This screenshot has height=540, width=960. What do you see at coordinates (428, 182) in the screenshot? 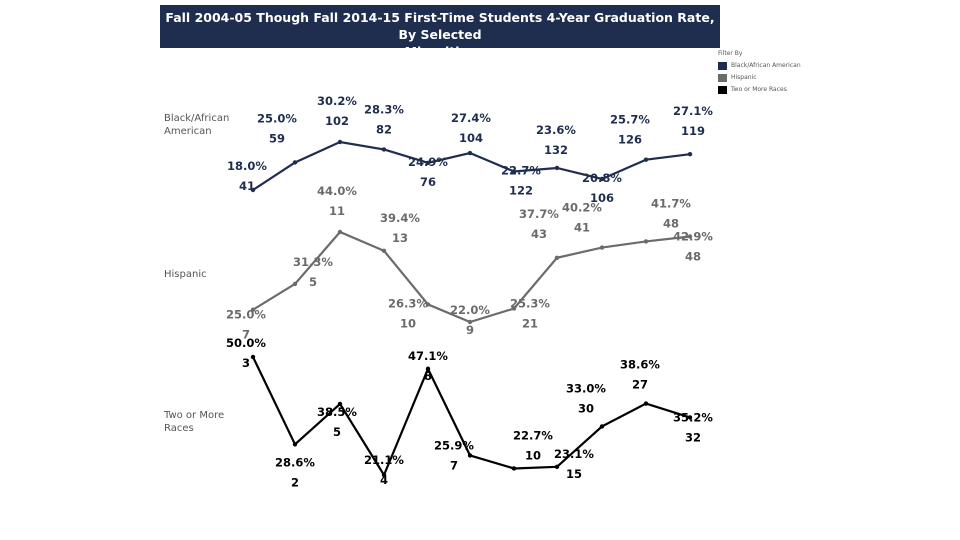
I see `data-label-count-black: 76` at bounding box center [428, 182].